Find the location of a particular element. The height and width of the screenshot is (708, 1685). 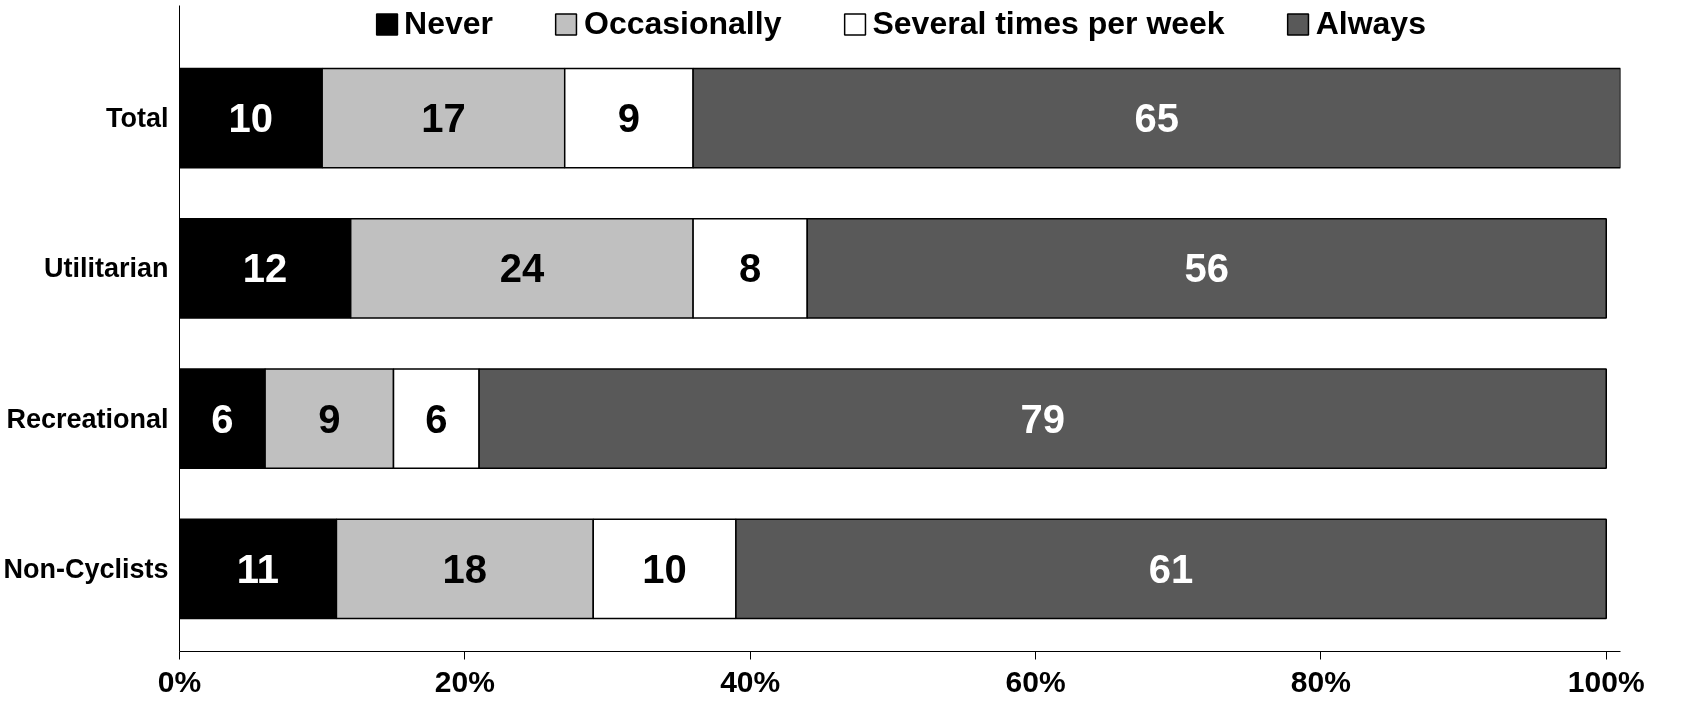

legend-label: Several times per week is located at coordinates (1048, 23).